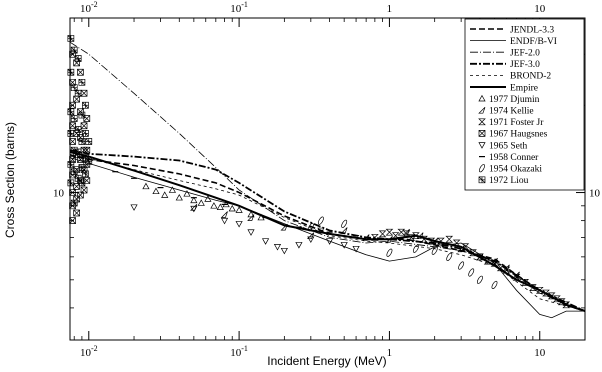 Image resolution: width=602 pixels, height=372 pixels. What do you see at coordinates (514, 158) in the screenshot?
I see `legend-label-1958-conner: 1958 Conner` at bounding box center [514, 158].